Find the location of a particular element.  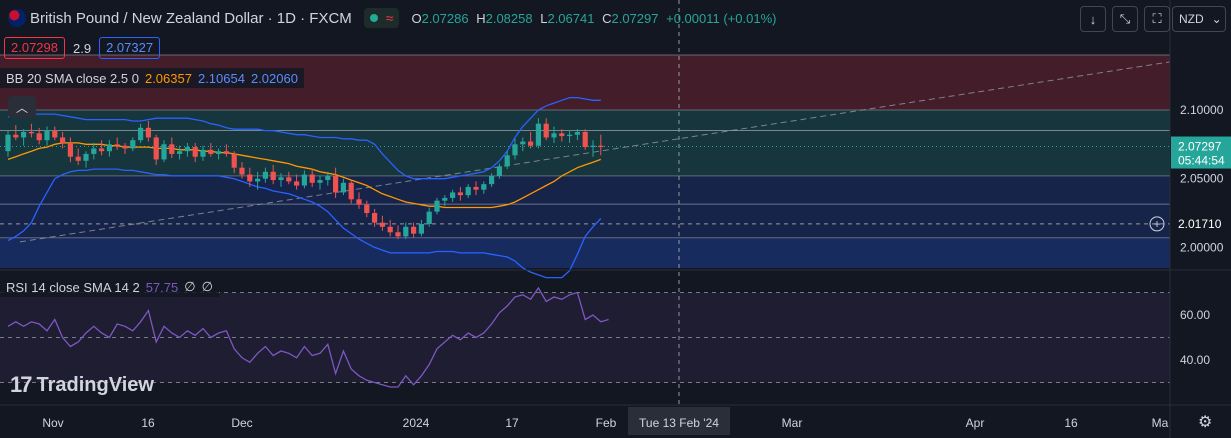

bb-basis-value: 2.06357 is located at coordinates (168, 78).